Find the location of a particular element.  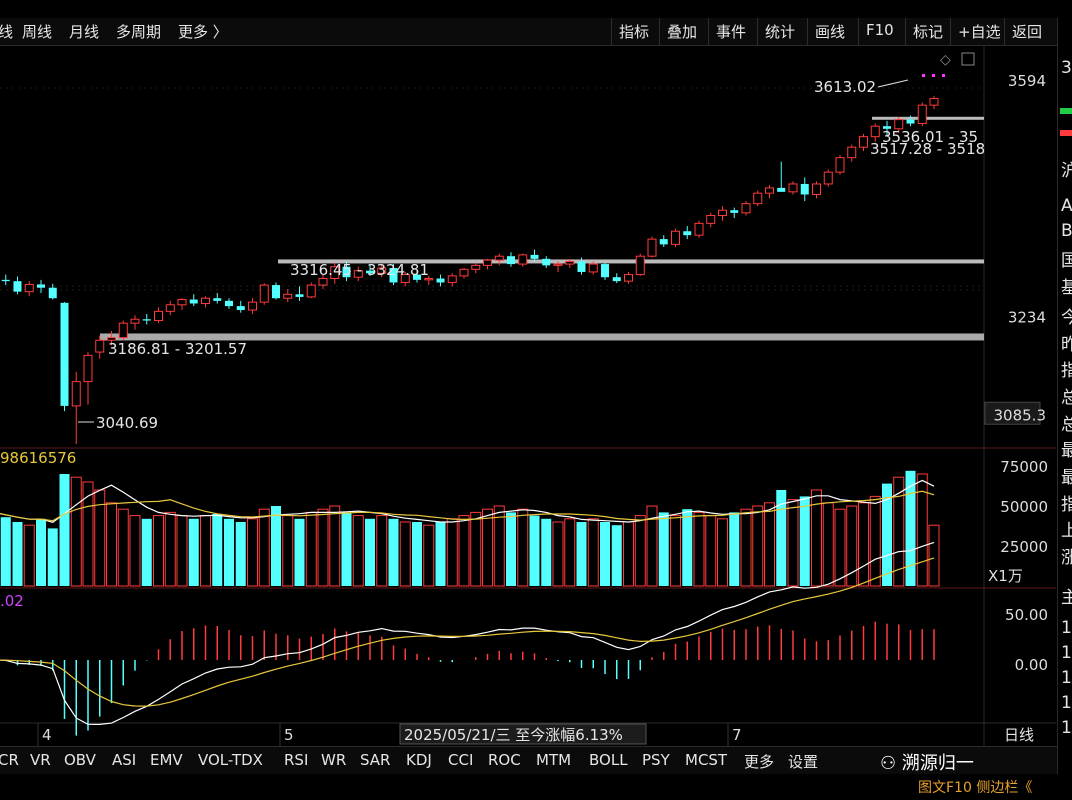

window-icon is located at coordinates (968, 59).